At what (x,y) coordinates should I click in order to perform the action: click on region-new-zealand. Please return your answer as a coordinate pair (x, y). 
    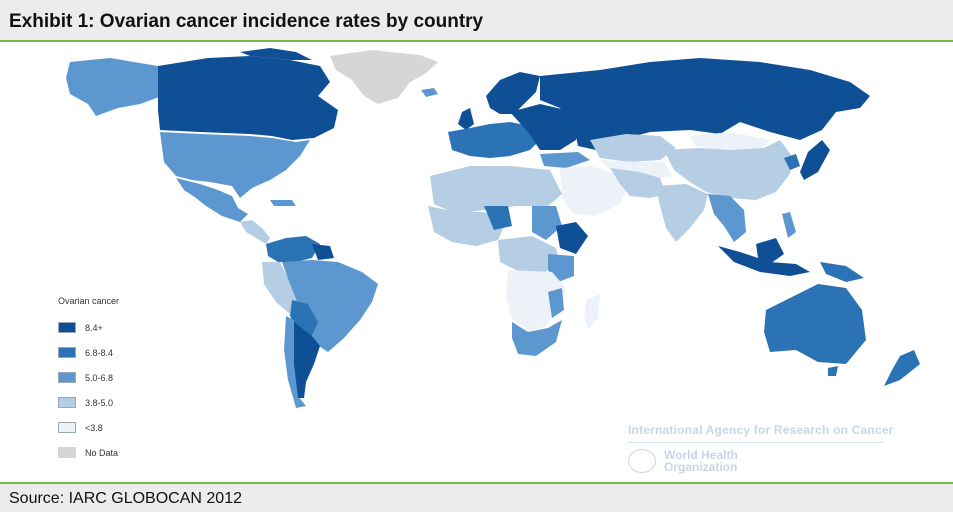
    Looking at the image, I should click on (902, 368).